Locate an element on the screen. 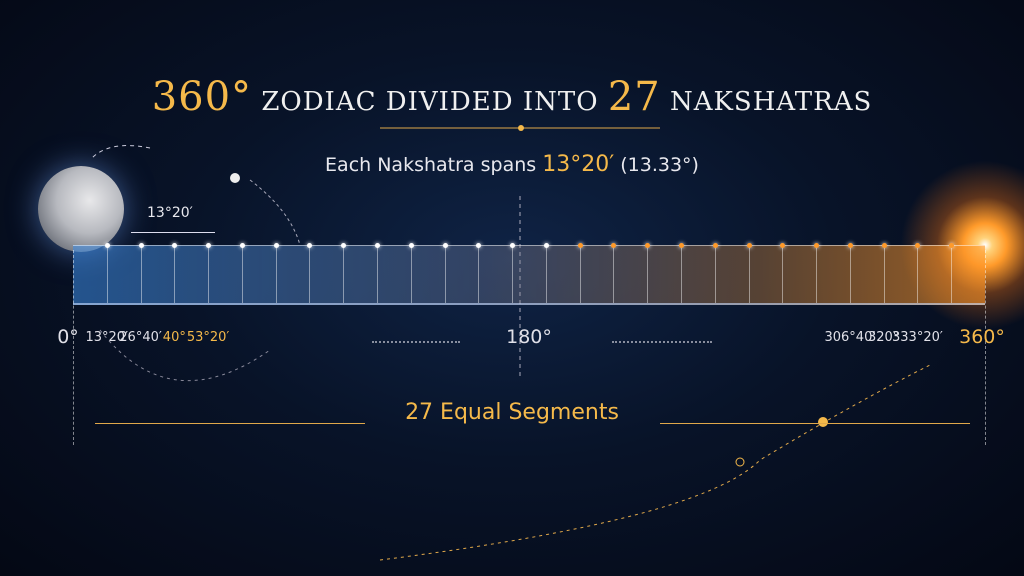 This screenshot has width=1024, height=576. title-divider-dot is located at coordinates (521, 128).